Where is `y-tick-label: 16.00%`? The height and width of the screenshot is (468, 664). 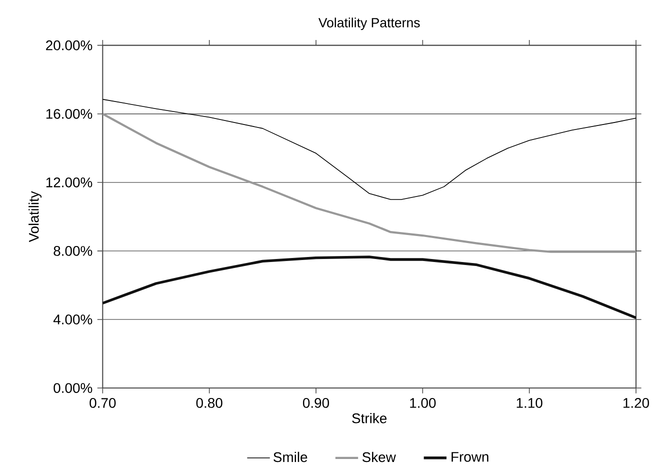 y-tick-label: 16.00% is located at coordinates (69, 113).